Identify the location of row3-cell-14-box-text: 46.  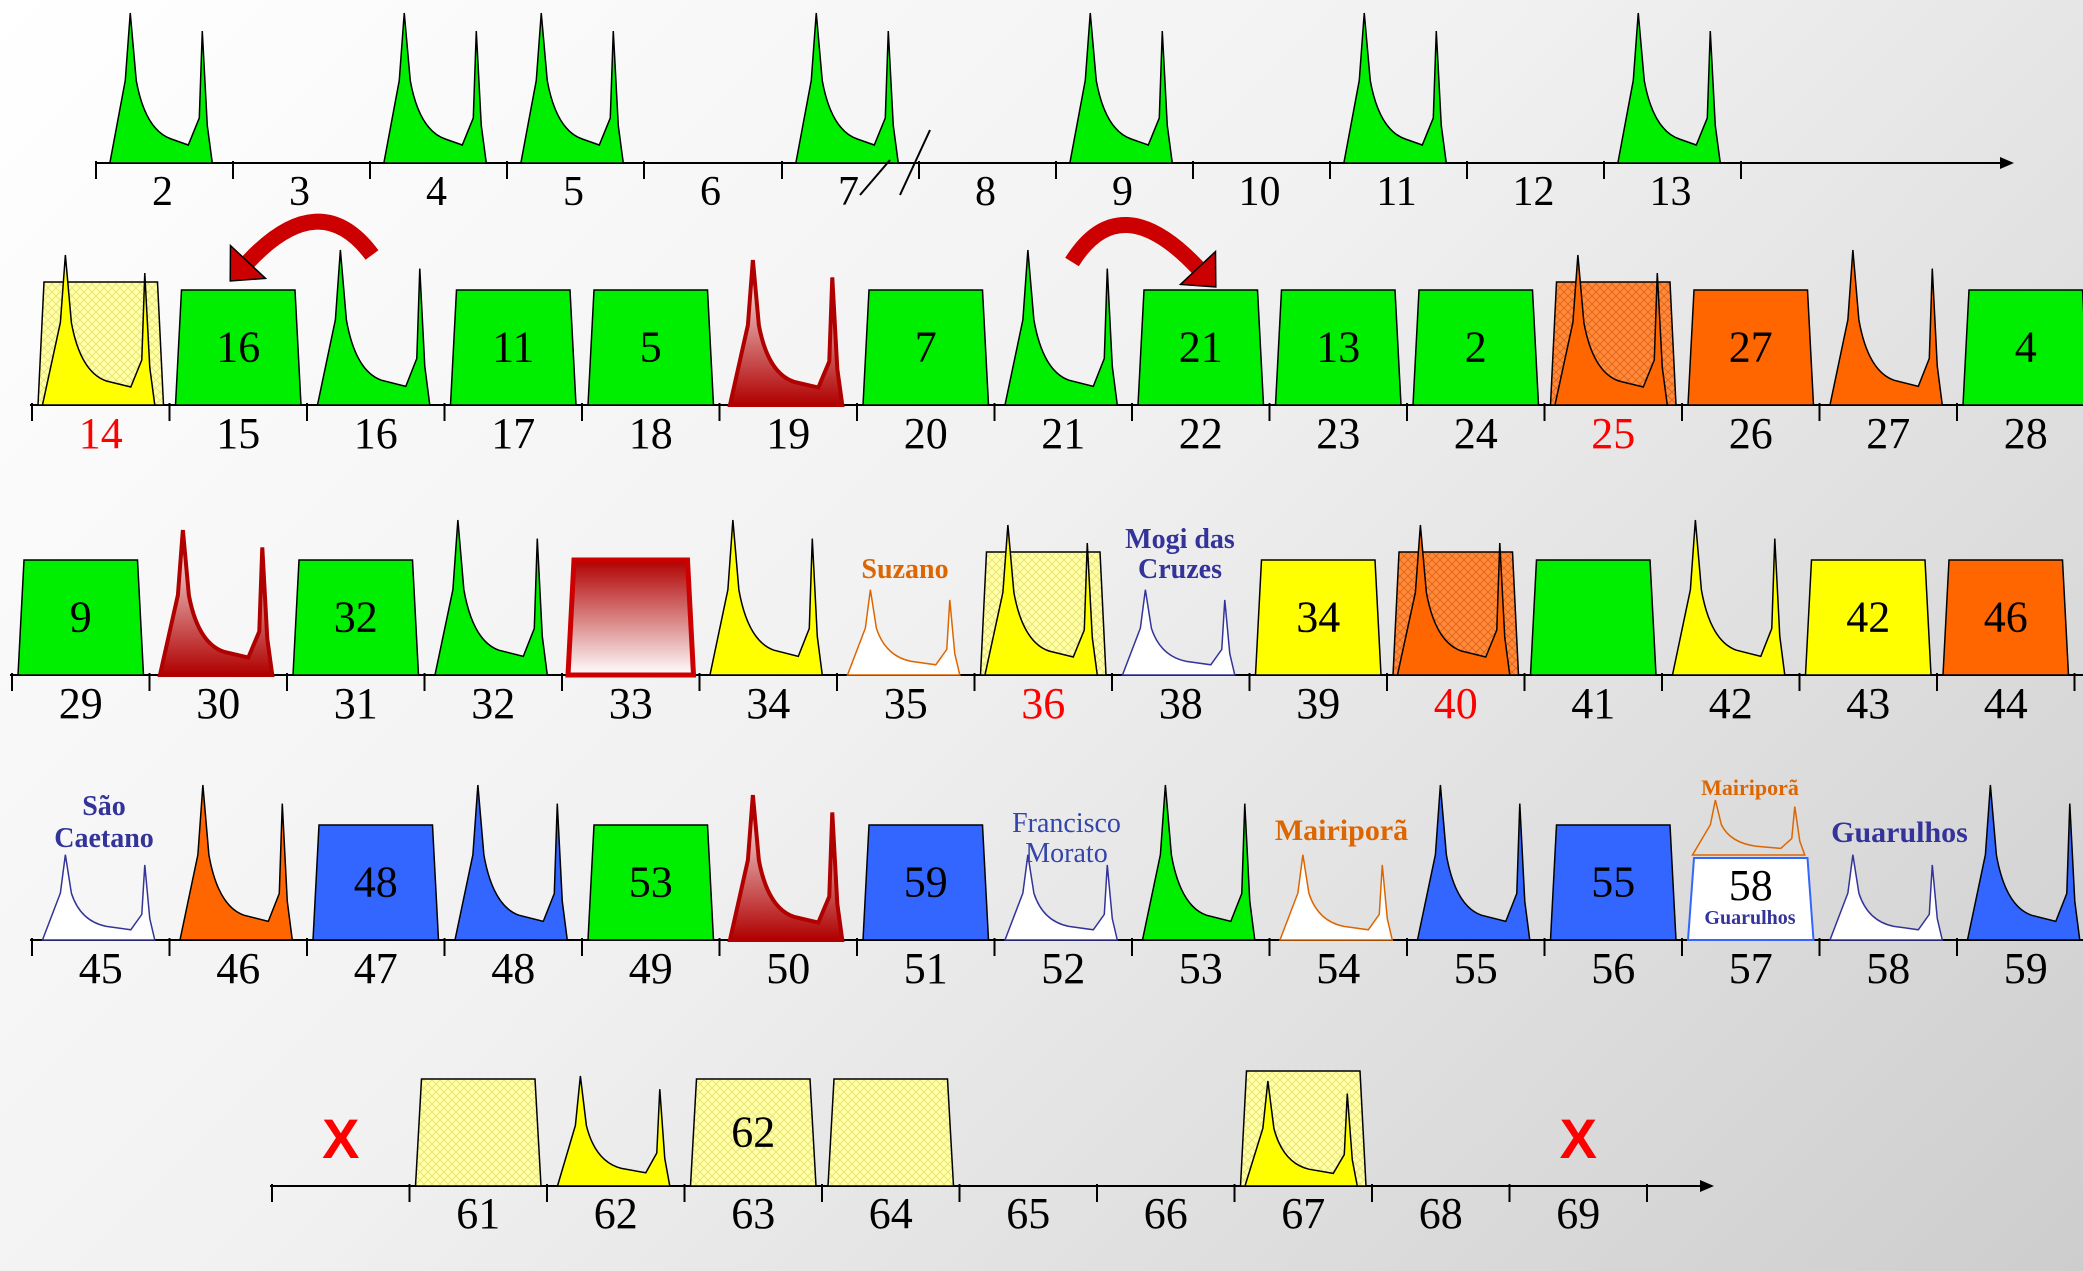
(2006, 617).